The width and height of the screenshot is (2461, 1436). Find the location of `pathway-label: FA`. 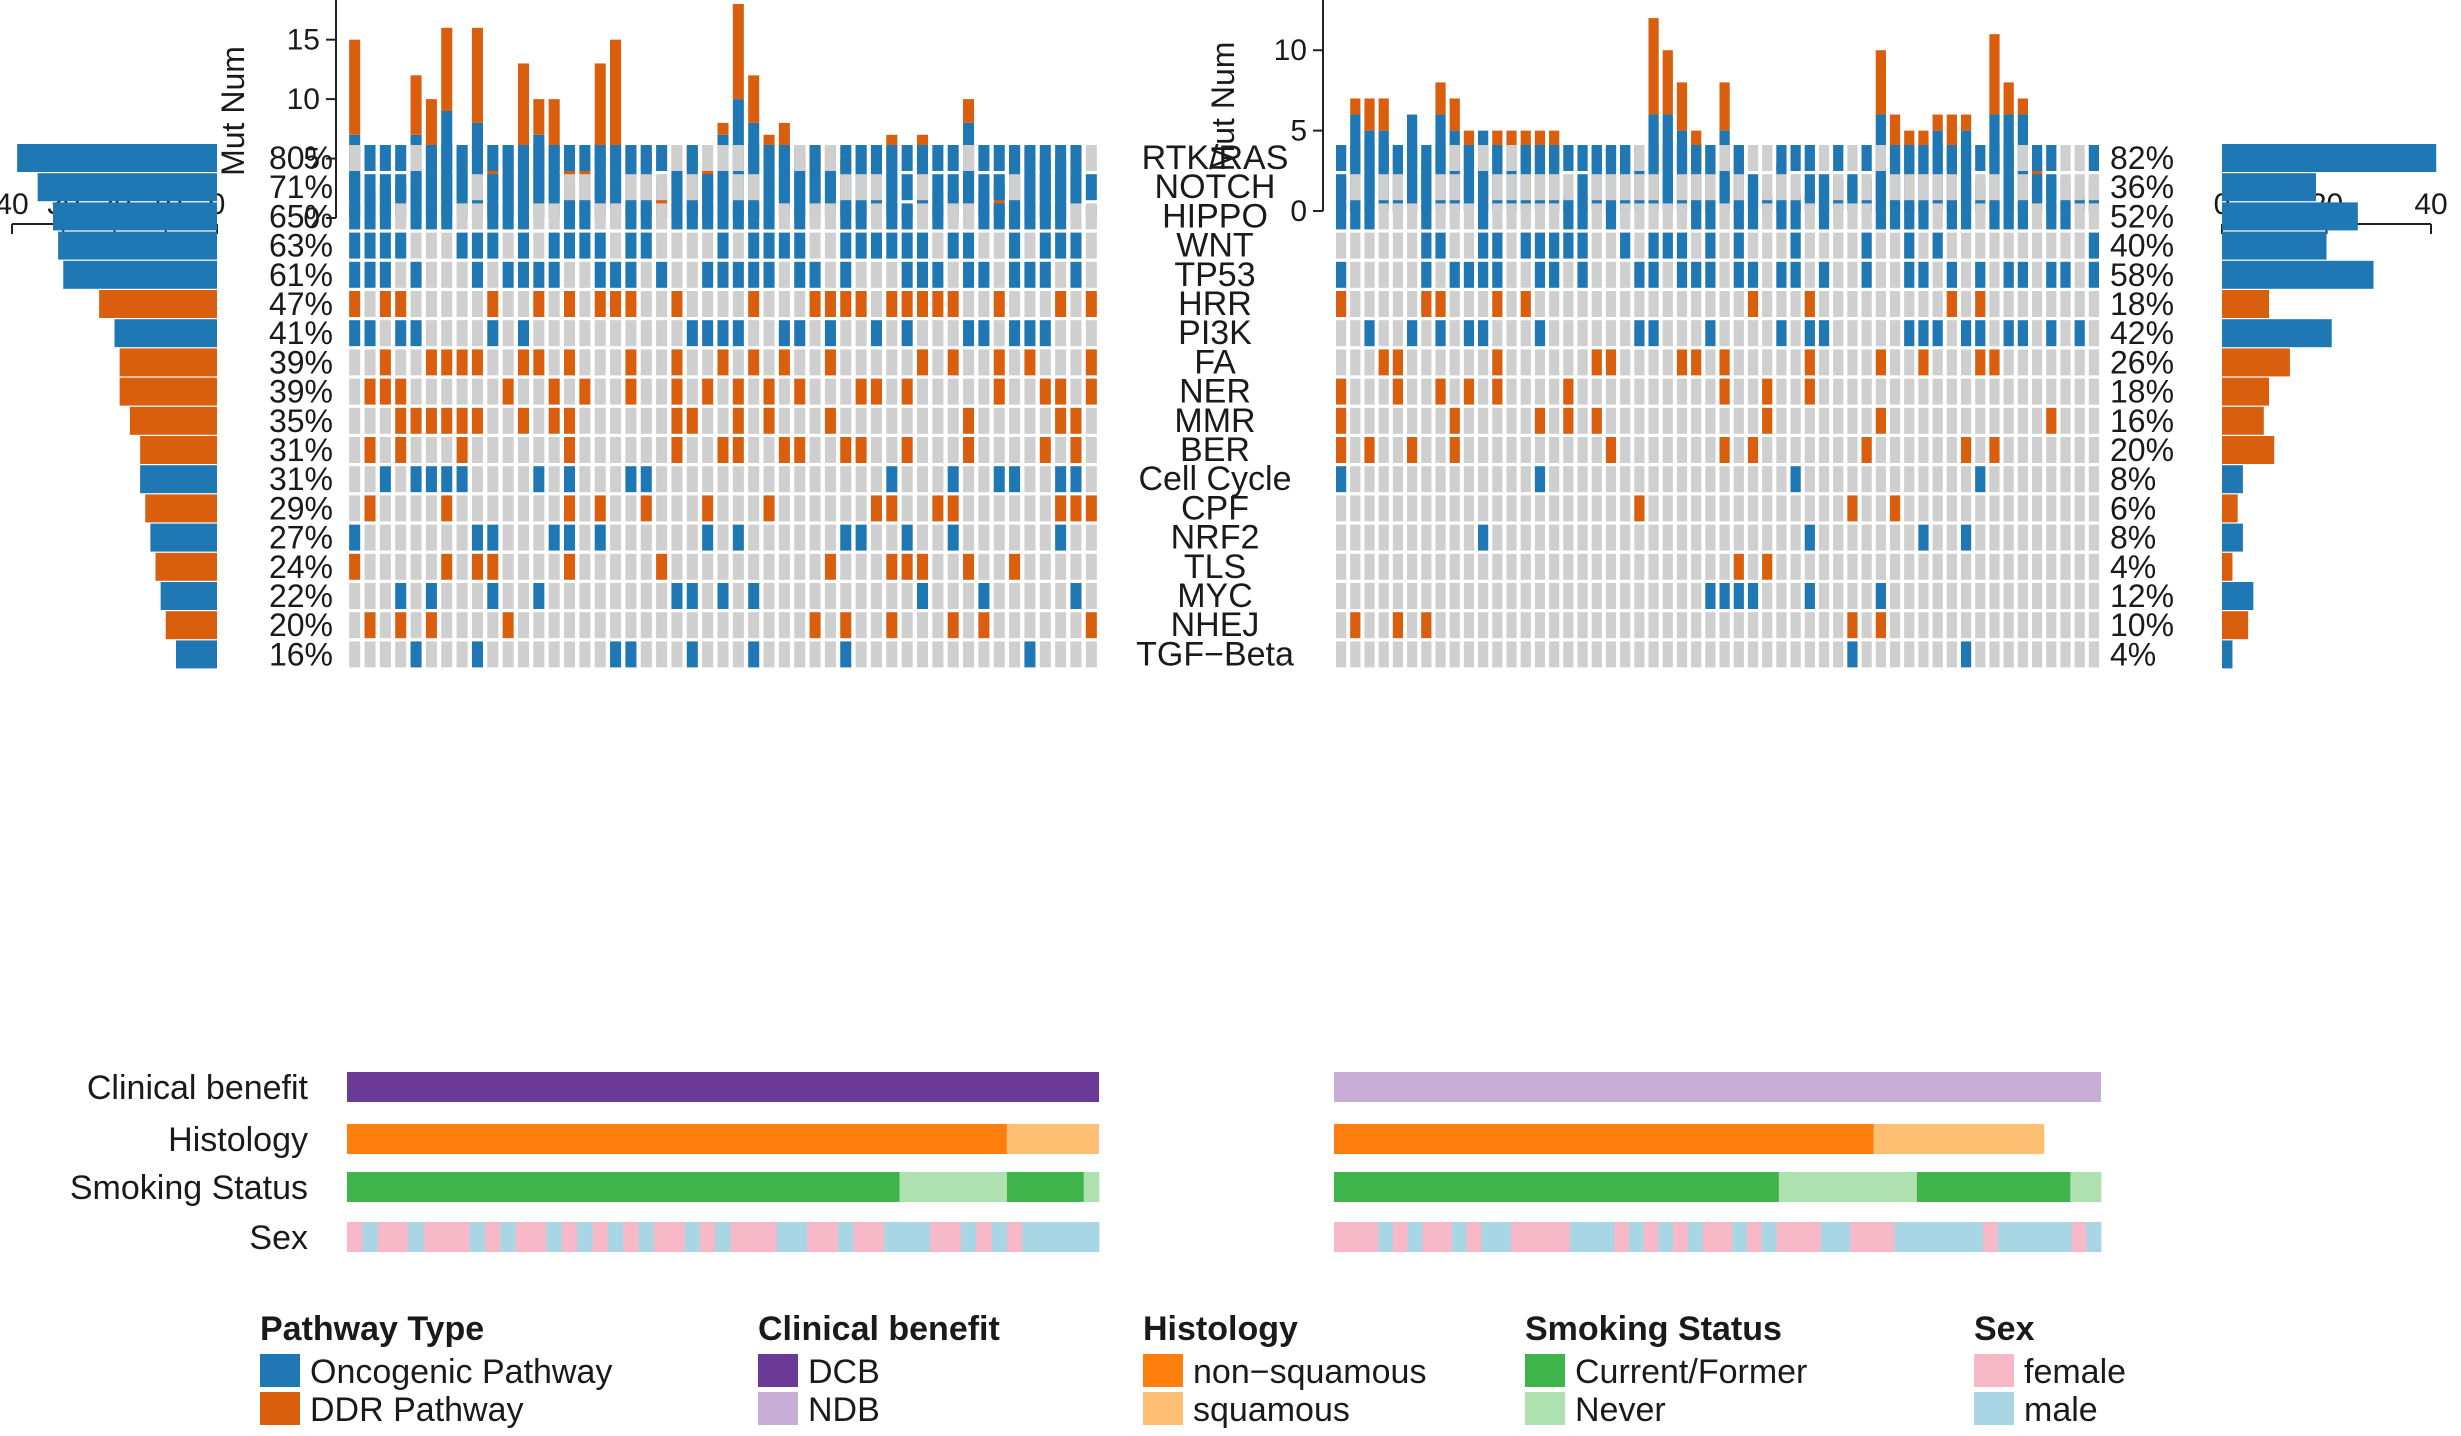

pathway-label: FA is located at coordinates (1215, 362).